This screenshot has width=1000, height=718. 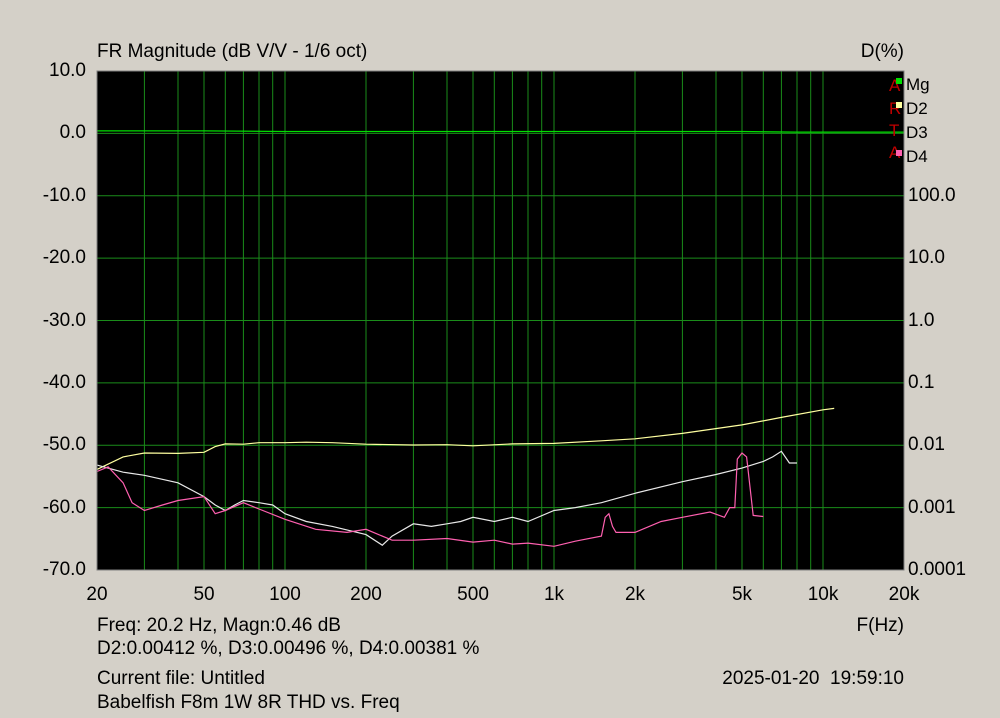 I want to click on legend-item-mg: Mg, so click(x=913, y=84).